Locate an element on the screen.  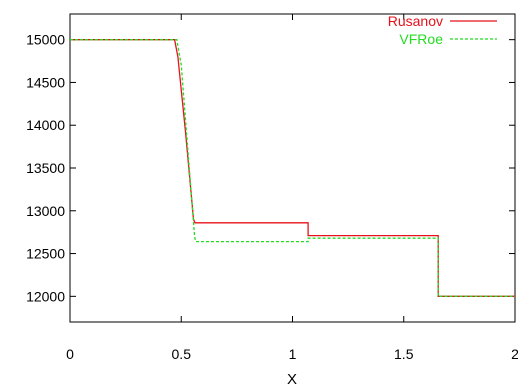
y-tick-label: 13500 is located at coordinates (45, 168).